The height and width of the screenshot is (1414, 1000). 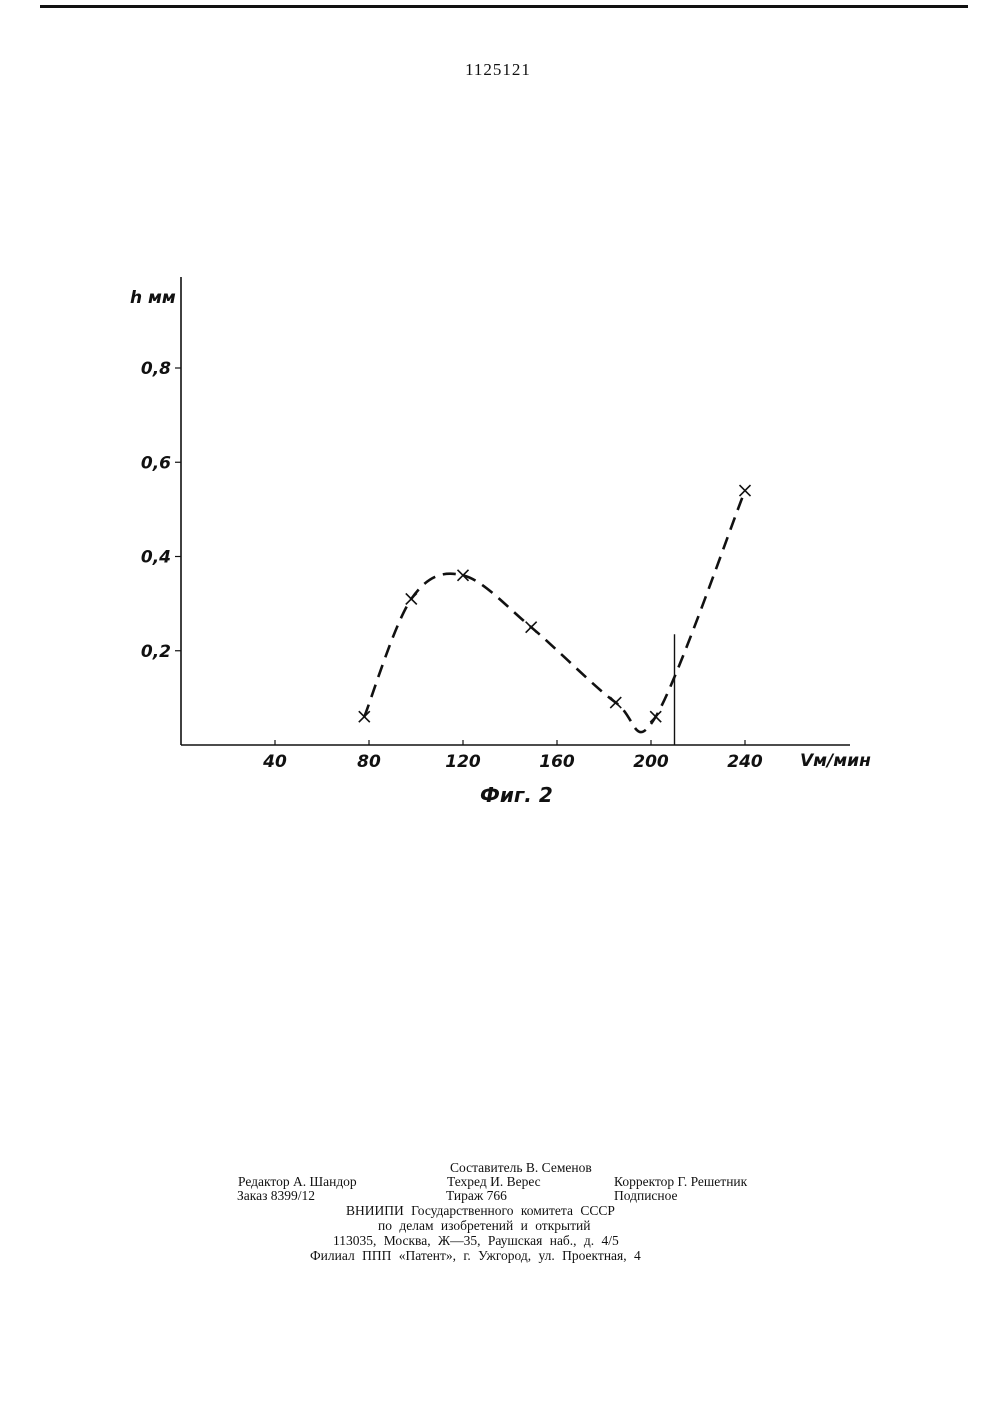 I want to click on x-tick-label: 160, so click(x=557, y=762).